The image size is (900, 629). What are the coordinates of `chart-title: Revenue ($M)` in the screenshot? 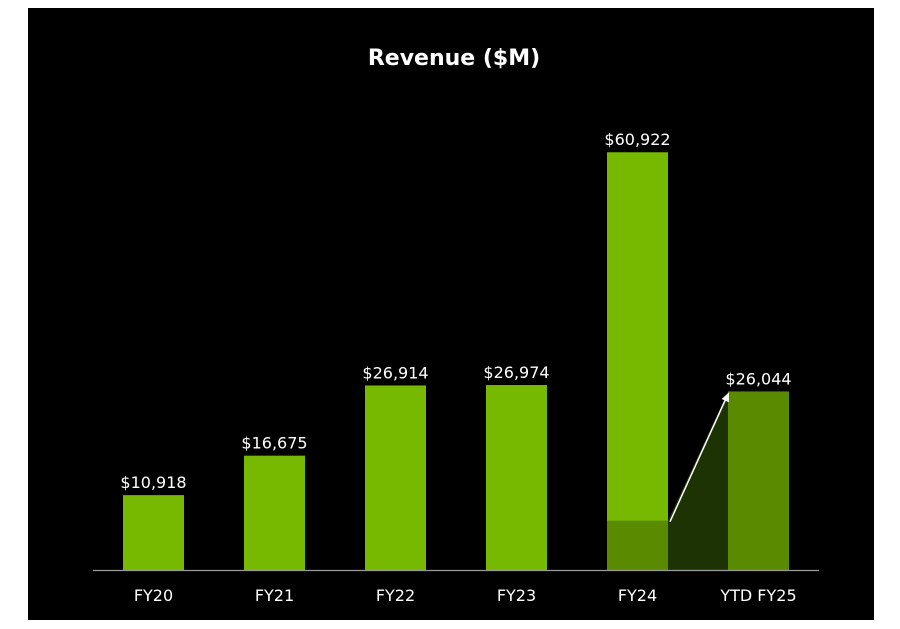 It's located at (454, 58).